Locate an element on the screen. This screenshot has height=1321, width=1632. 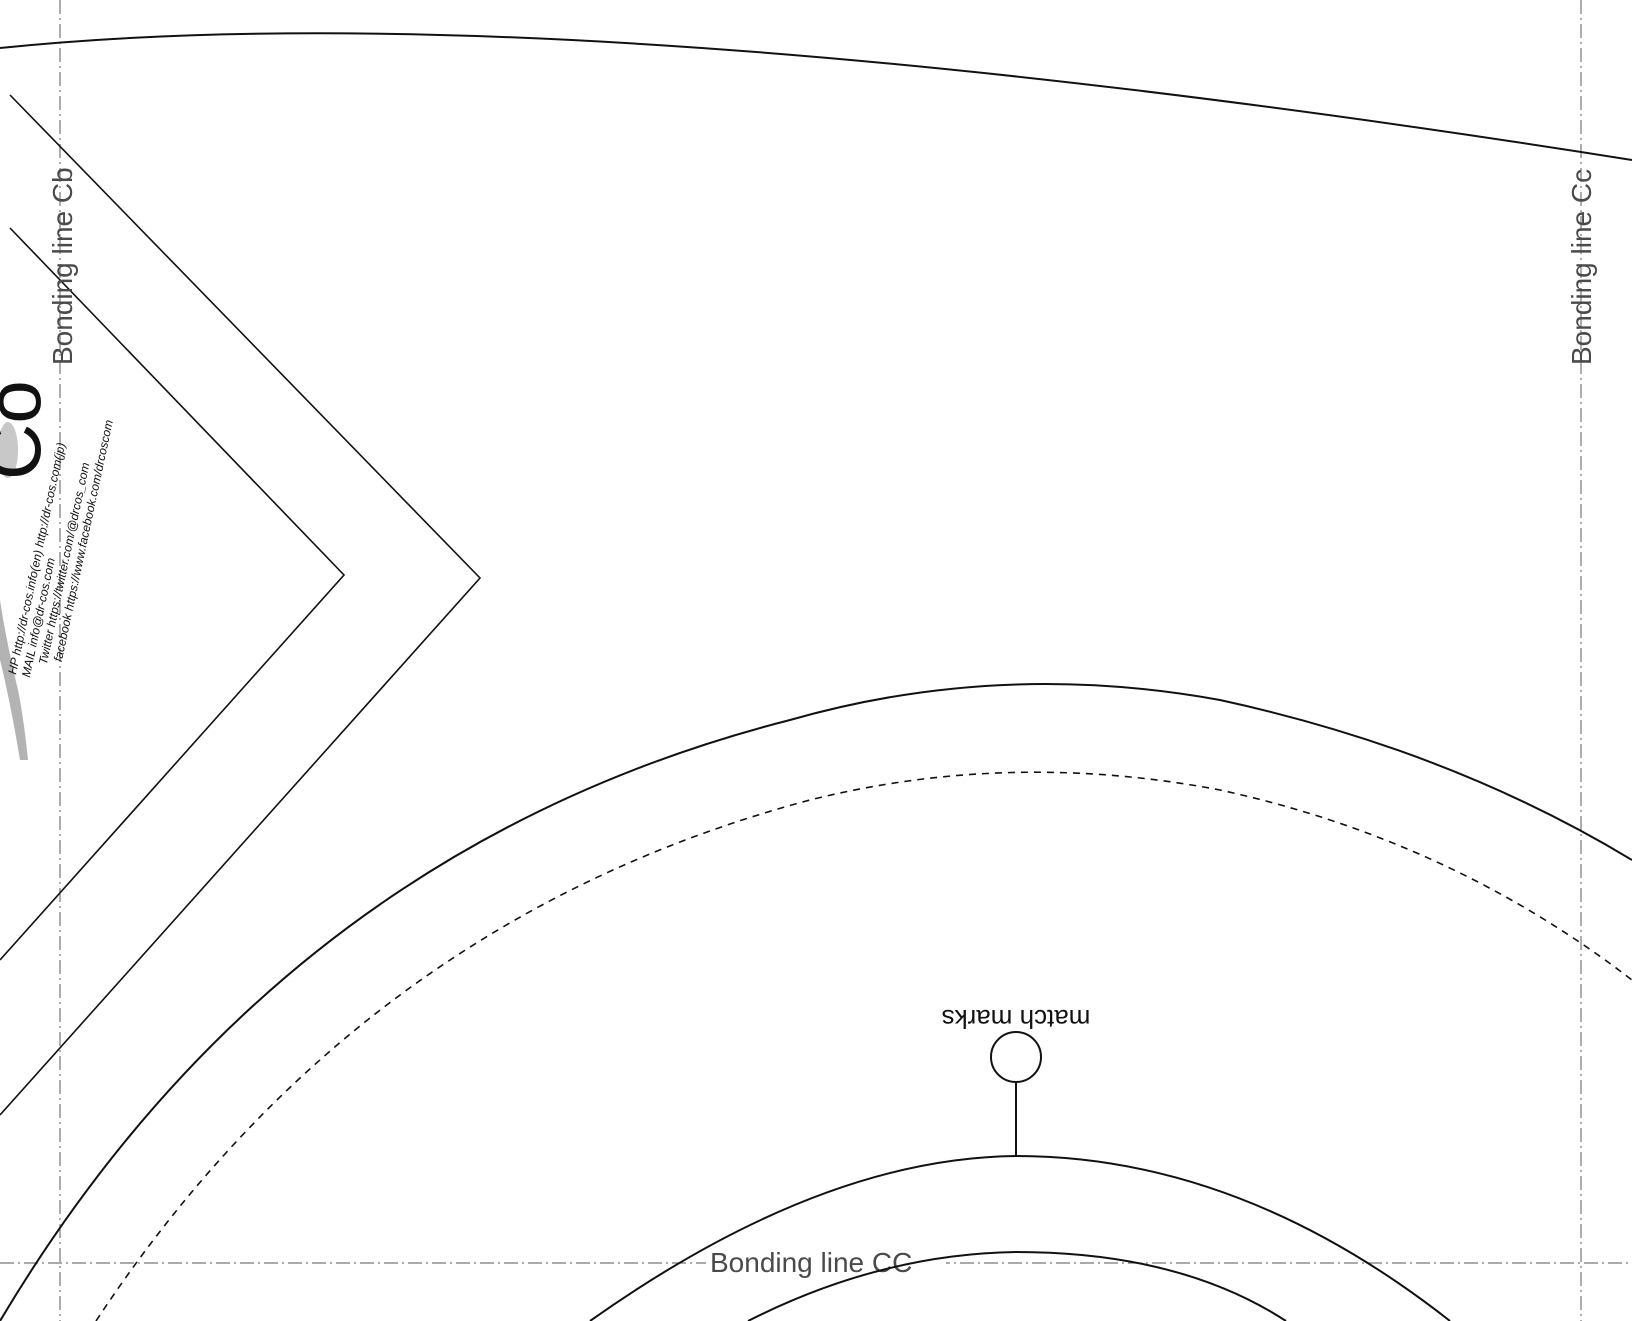
logo-circle-icon is located at coordinates (9, 450).